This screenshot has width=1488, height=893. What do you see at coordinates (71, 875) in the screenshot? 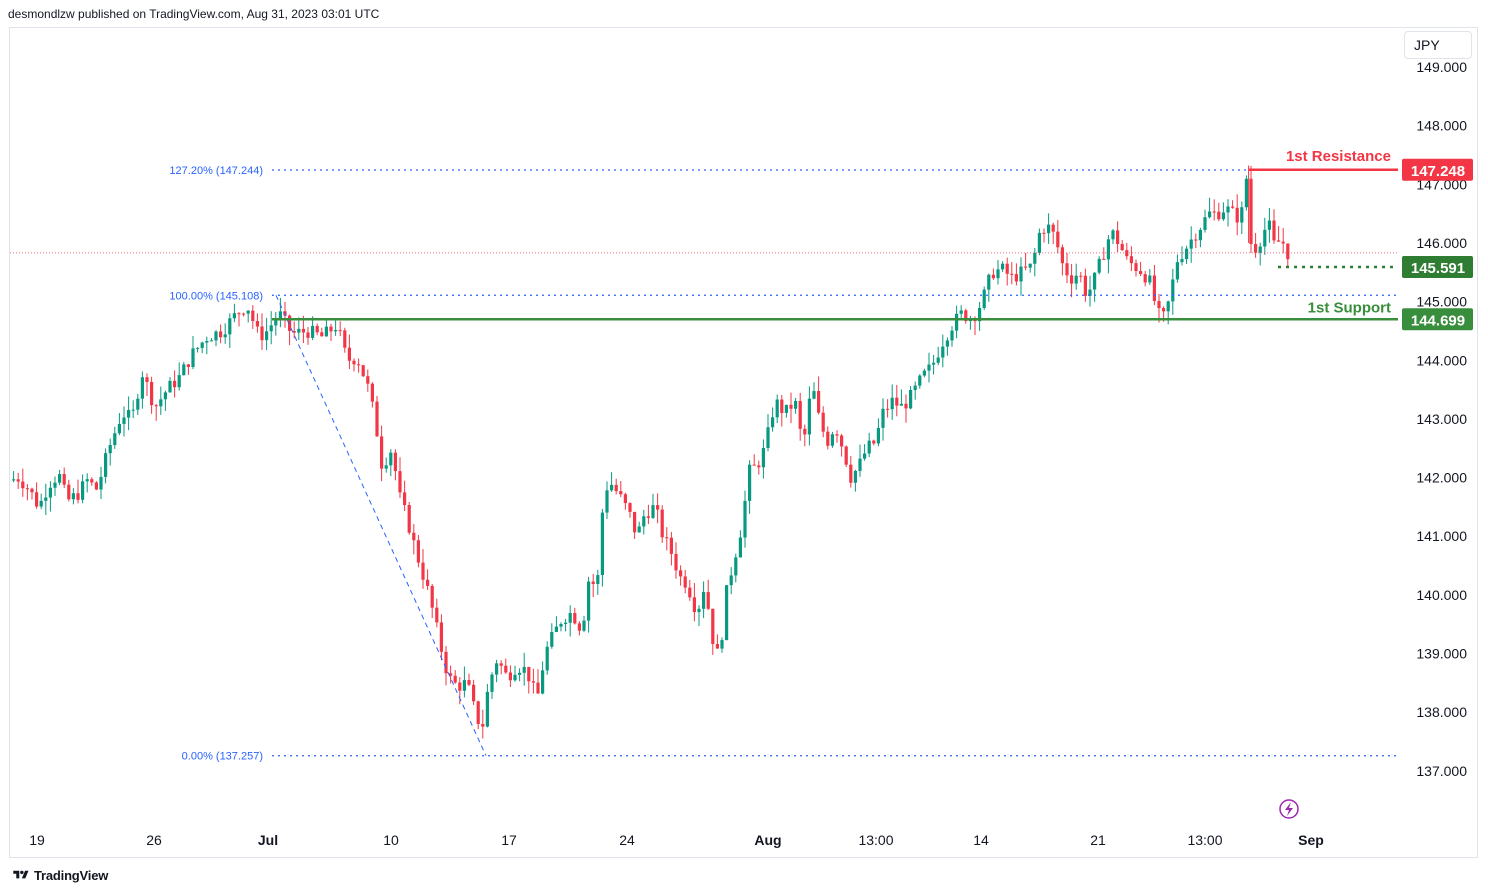
I see `footer-brand-text: TradingView` at bounding box center [71, 875].